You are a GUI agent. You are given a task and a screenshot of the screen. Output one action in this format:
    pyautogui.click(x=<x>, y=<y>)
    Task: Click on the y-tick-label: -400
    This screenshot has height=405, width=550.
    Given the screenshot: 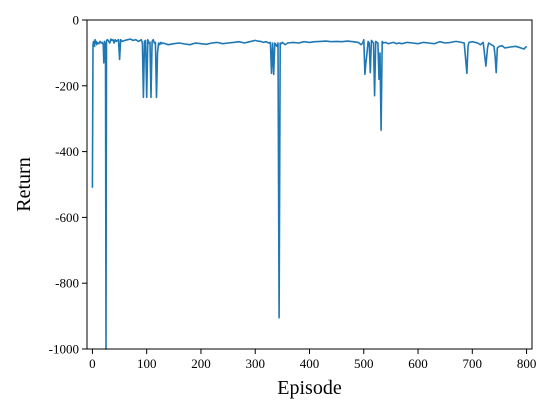 What is the action you would take?
    pyautogui.click(x=67, y=151)
    